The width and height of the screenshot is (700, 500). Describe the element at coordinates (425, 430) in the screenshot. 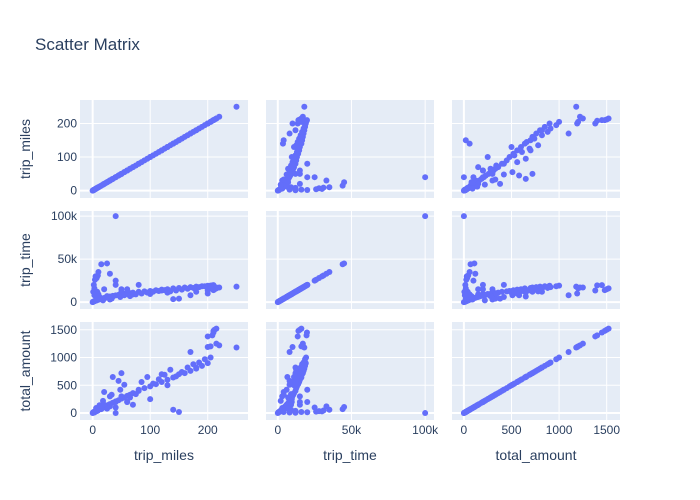

I see `x-tick-label: 100k` at that location.